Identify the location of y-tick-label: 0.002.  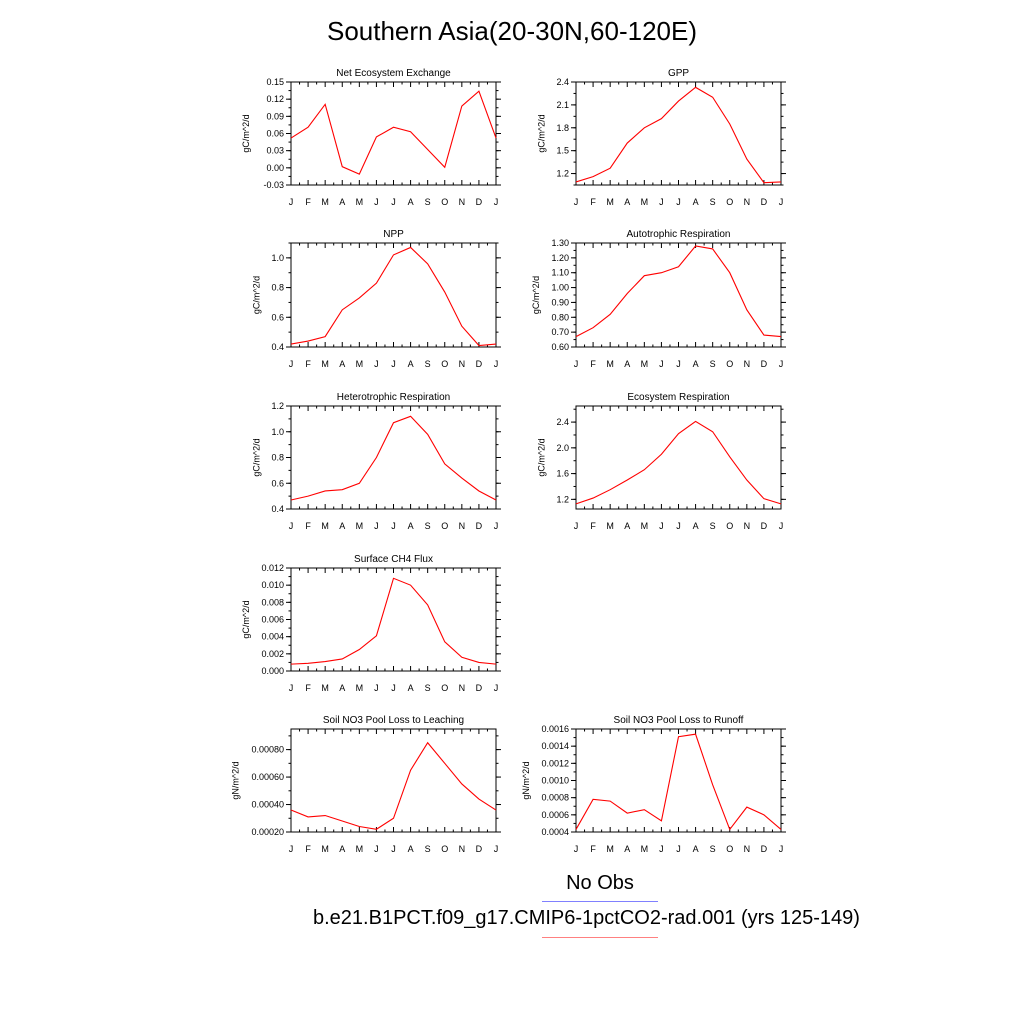
(272, 654).